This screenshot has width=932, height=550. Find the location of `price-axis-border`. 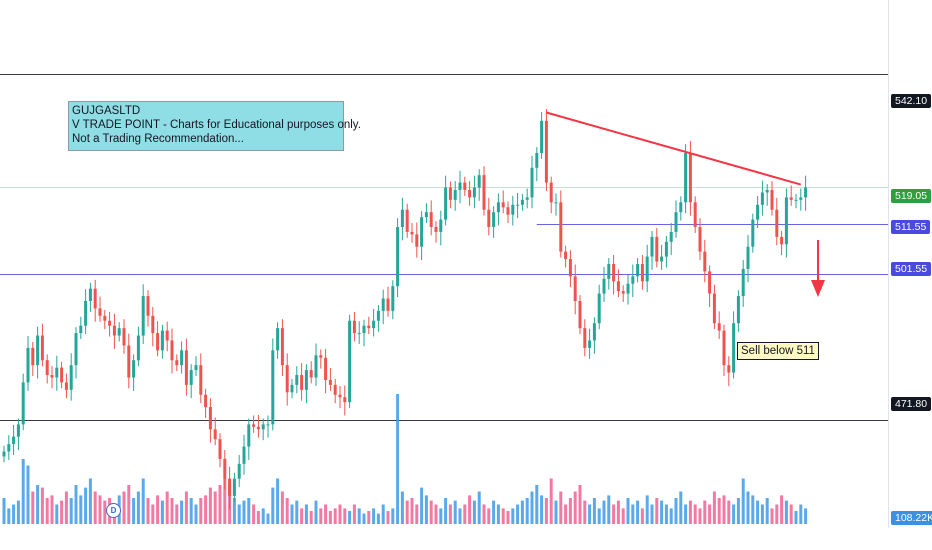

price-axis-border is located at coordinates (888, 264).